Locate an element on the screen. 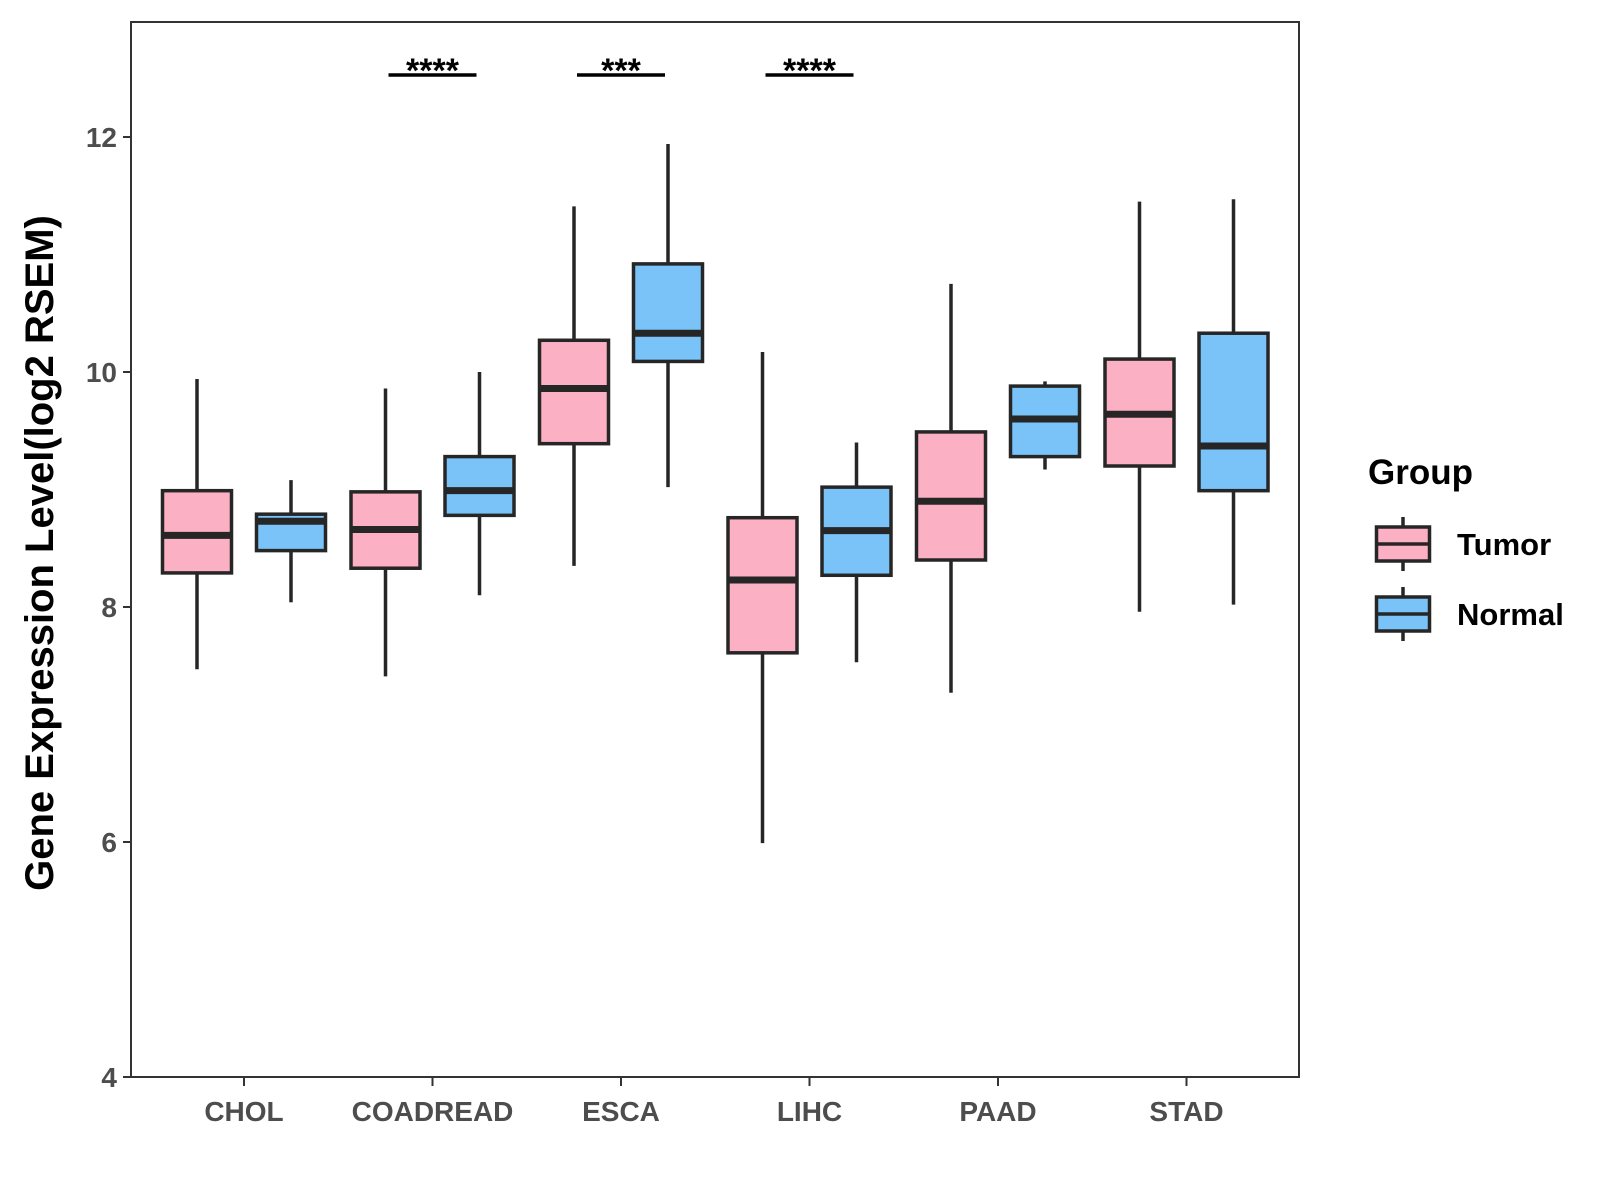 The width and height of the screenshot is (1600, 1200). legend-item-tumor: Tumor is located at coordinates (1462, 544).